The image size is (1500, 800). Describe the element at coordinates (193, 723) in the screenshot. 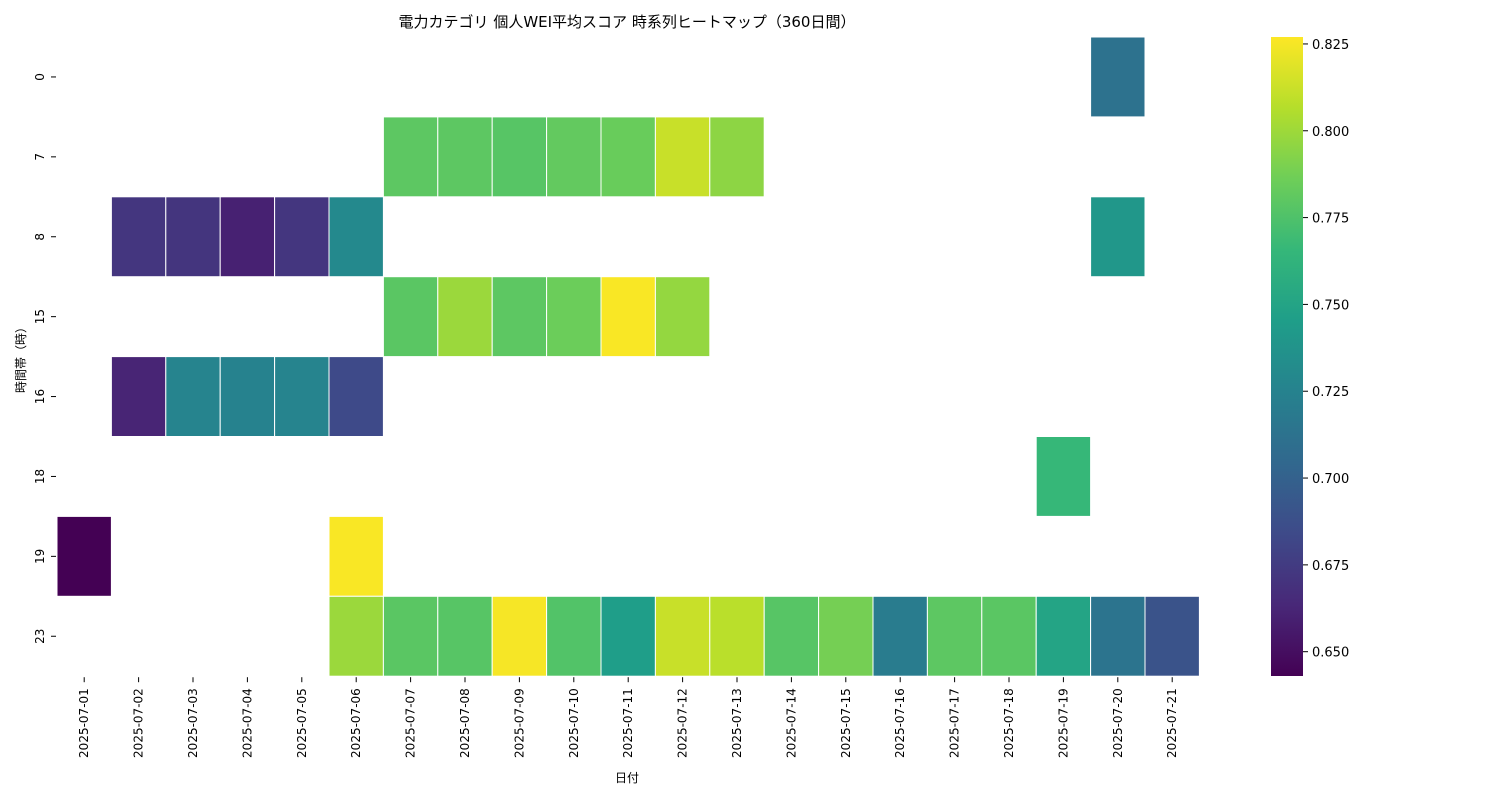

I see `x-tick-label: 2025-07-03` at that location.